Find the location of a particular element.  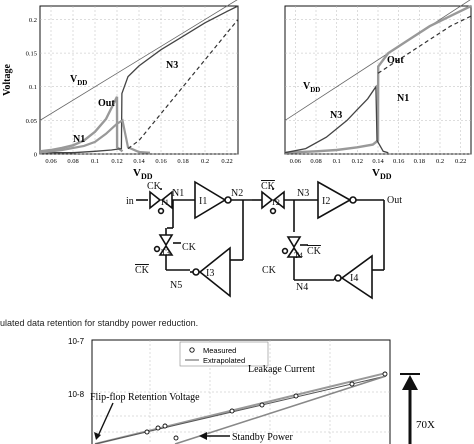

annotation-standby-power: Standby Power is located at coordinates (263, 437).